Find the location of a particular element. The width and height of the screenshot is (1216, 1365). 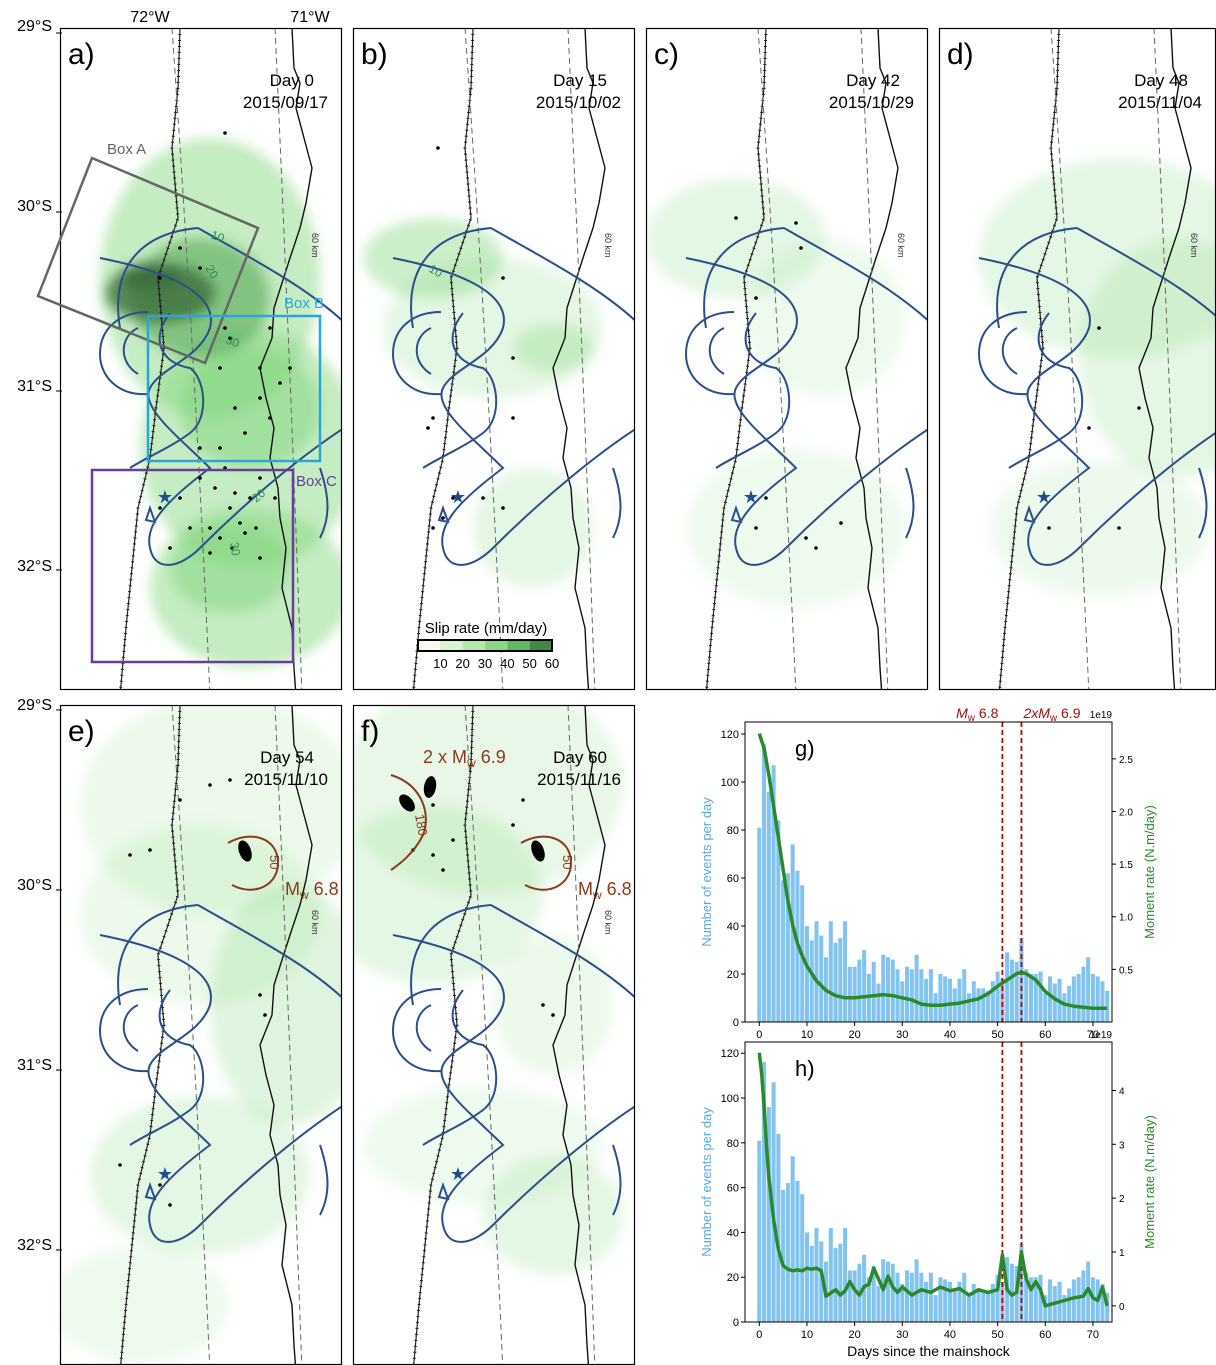

y2-tick-label: 0.5 is located at coordinates (1126, 970).